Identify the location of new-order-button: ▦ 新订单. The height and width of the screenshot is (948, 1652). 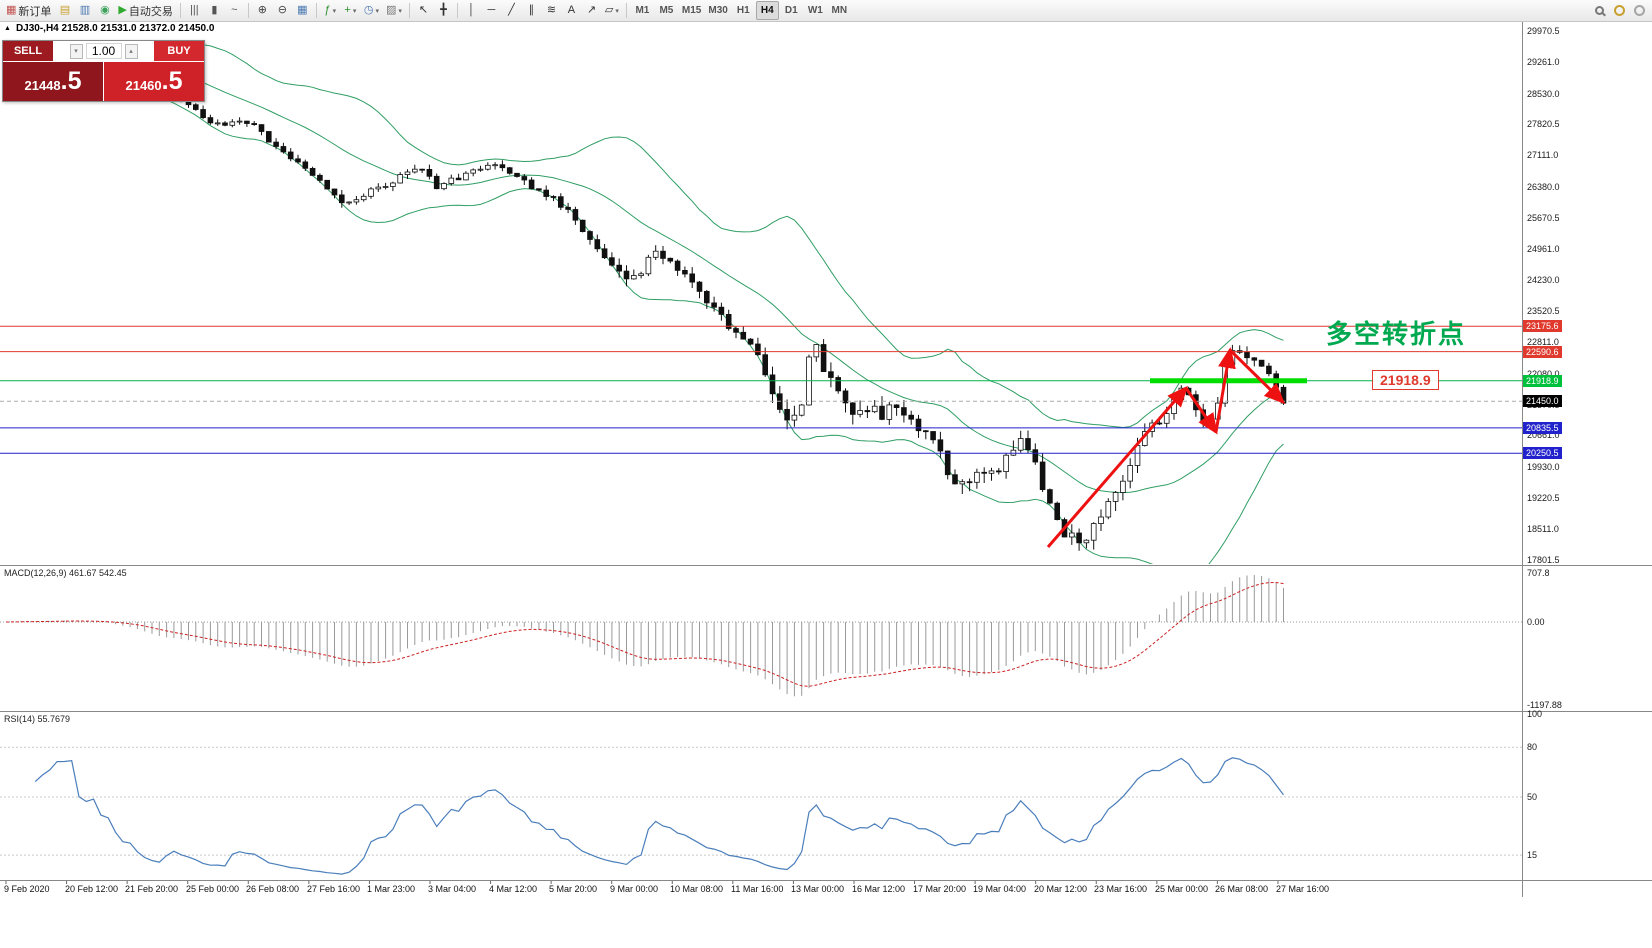
(28, 10).